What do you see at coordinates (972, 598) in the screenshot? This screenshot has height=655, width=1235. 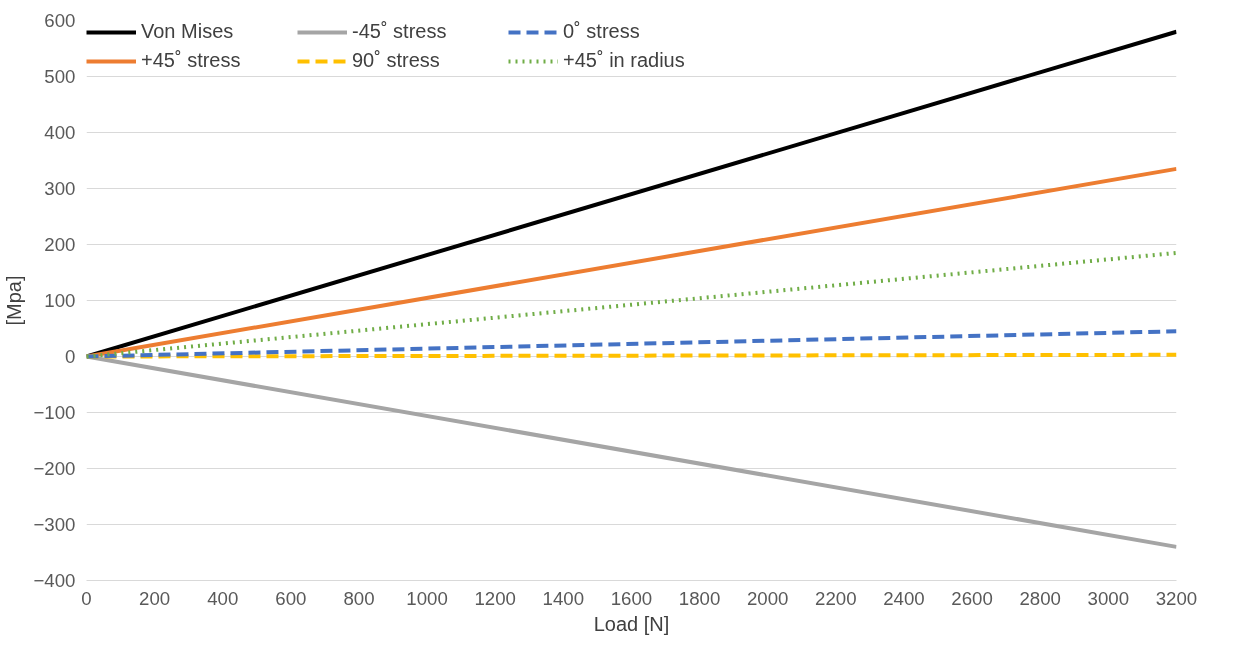 I see `x-tick-label: 2600` at bounding box center [972, 598].